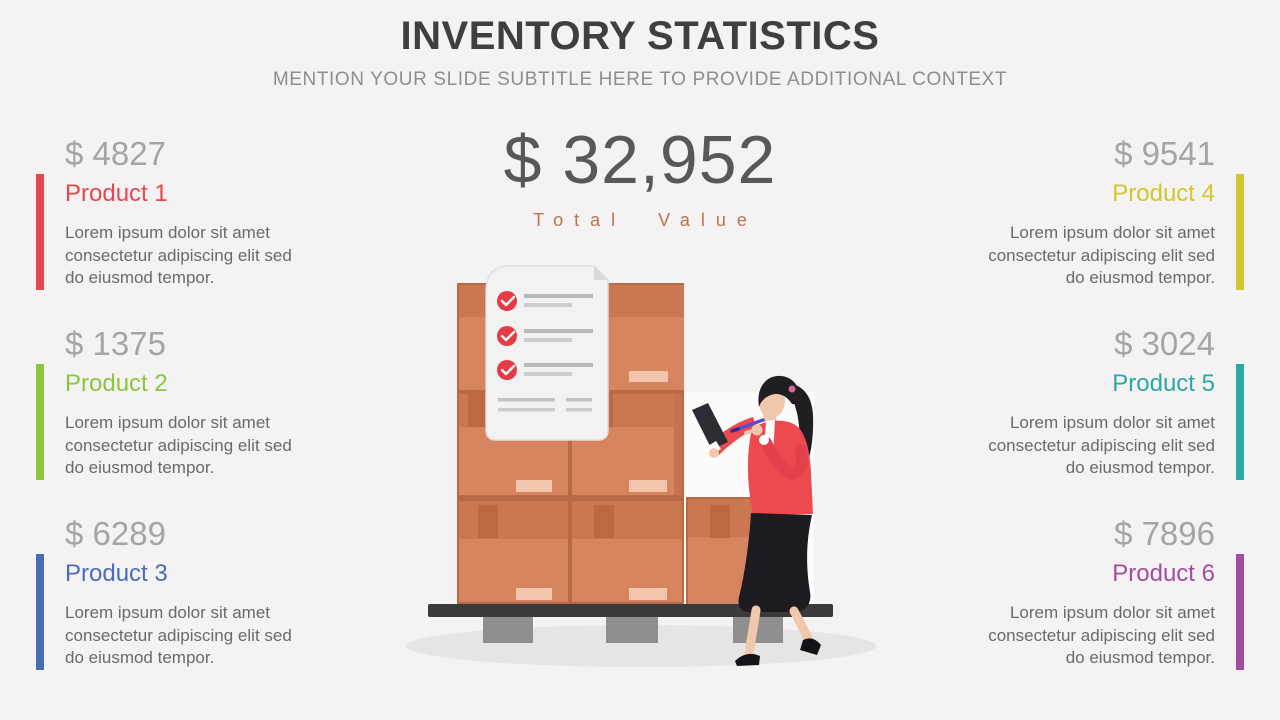 Image resolution: width=1280 pixels, height=720 pixels. Describe the element at coordinates (792, 389) in the screenshot. I see `hair-tie` at that location.